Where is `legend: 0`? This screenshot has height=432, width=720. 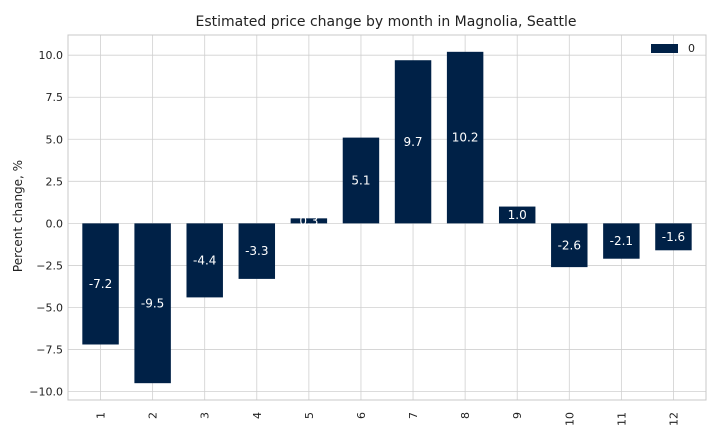
legend: 0 is located at coordinates (673, 48).